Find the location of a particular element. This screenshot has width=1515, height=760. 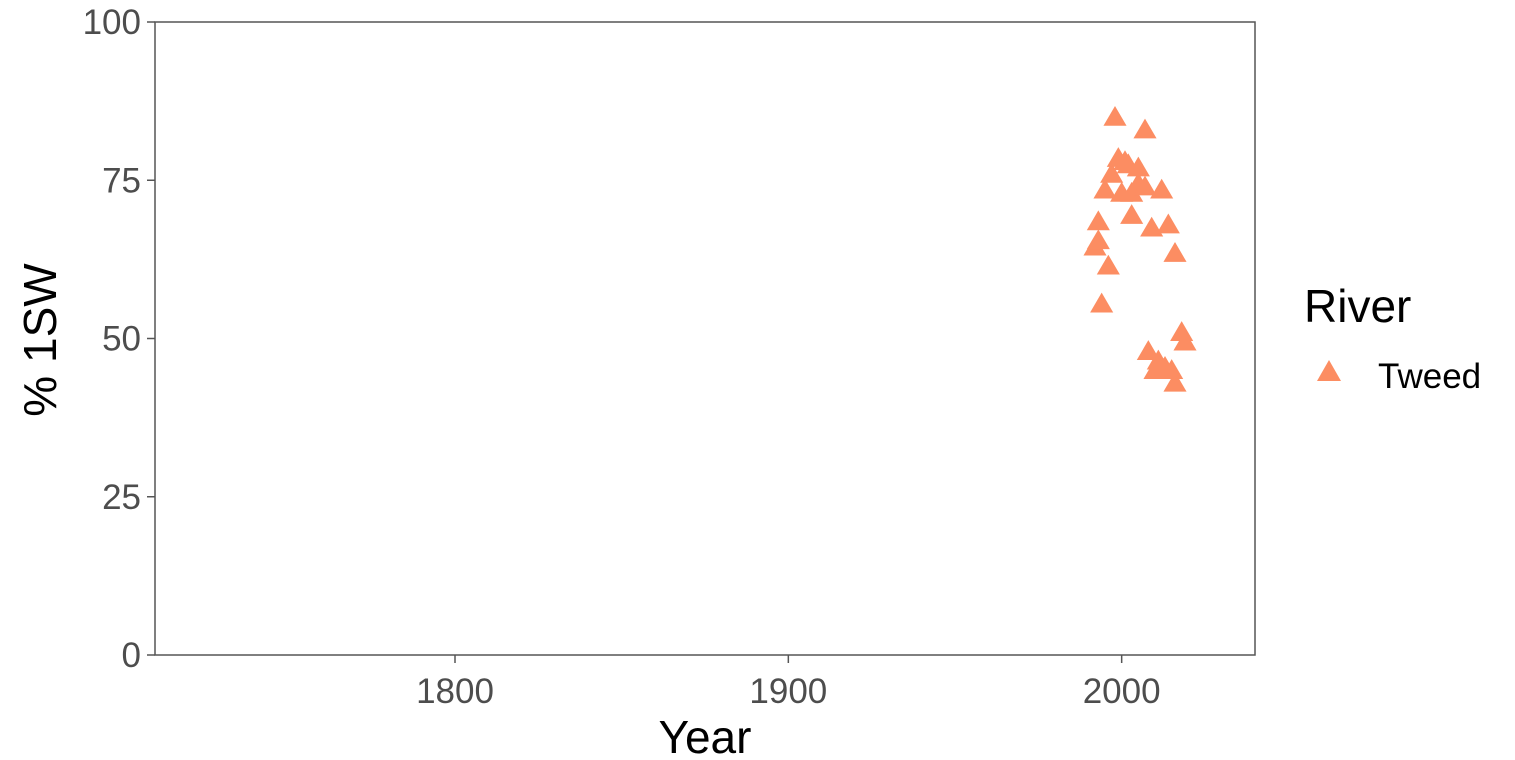

x-tick-label: 1900 is located at coordinates (788, 691).